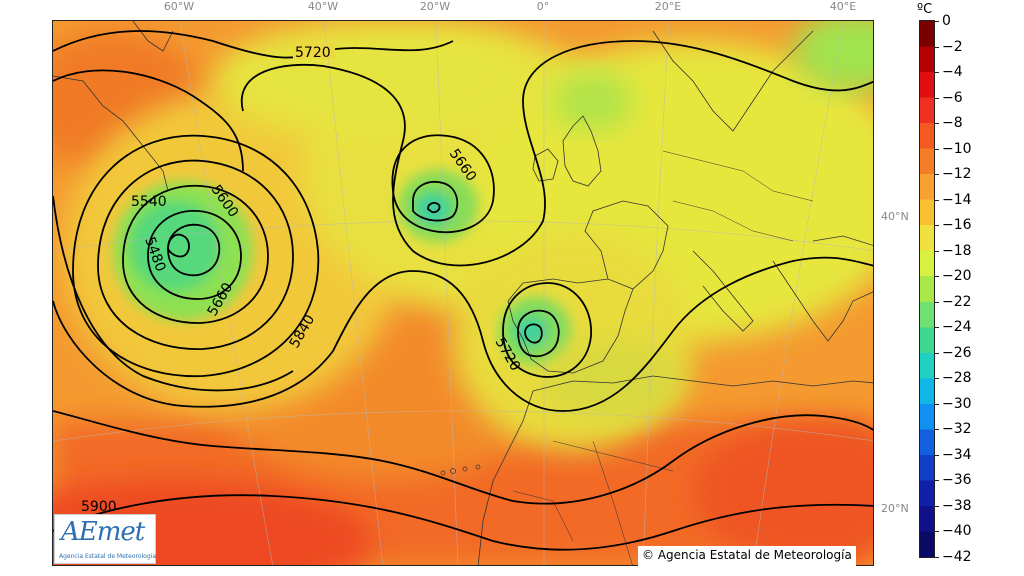 Image resolution: width=1024 pixels, height=576 pixels. I want to click on colorbar-tick-label: −38, so click(957, 505).